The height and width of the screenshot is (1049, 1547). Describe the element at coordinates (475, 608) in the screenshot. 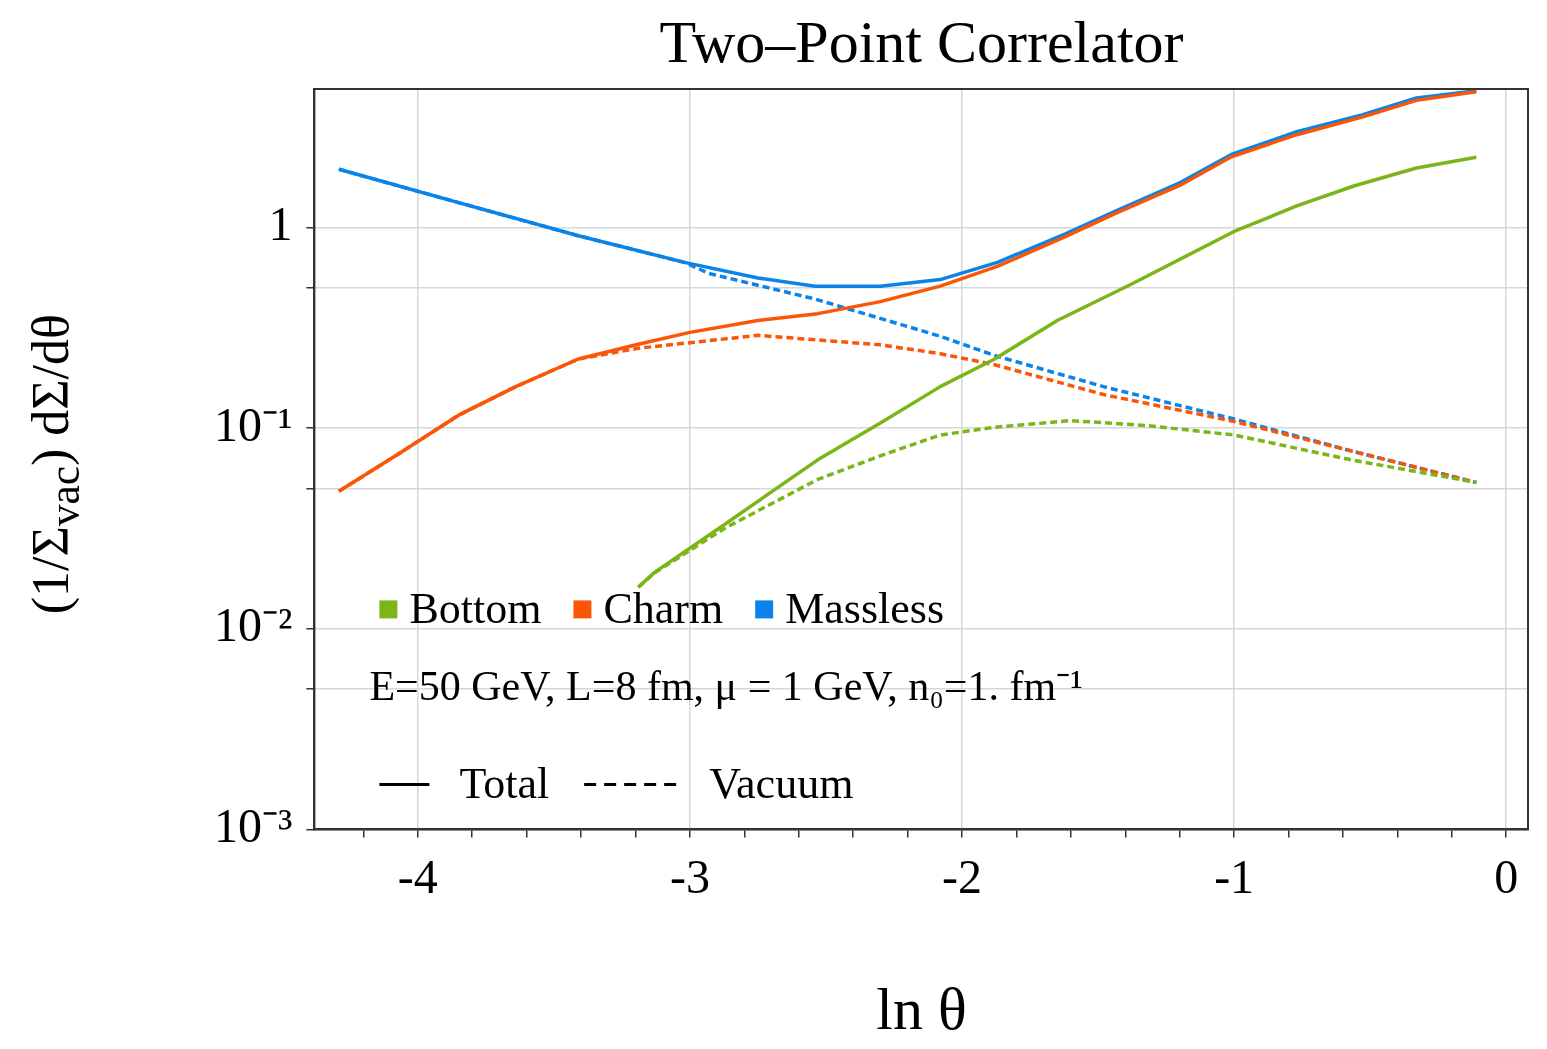

I see `legend-label: Bottom` at that location.